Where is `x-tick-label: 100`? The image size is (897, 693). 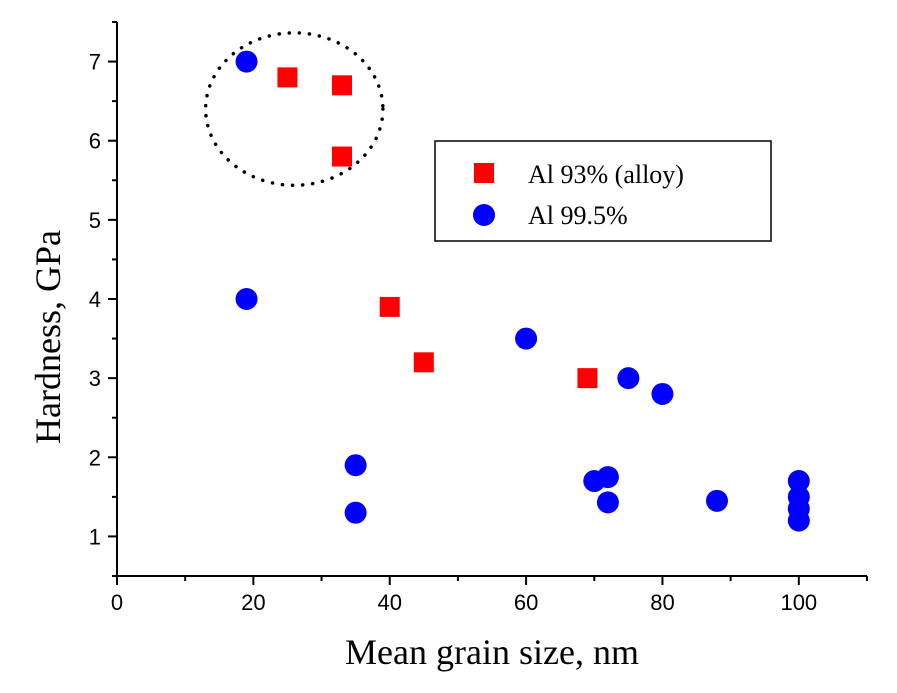 x-tick-label: 100 is located at coordinates (798, 602).